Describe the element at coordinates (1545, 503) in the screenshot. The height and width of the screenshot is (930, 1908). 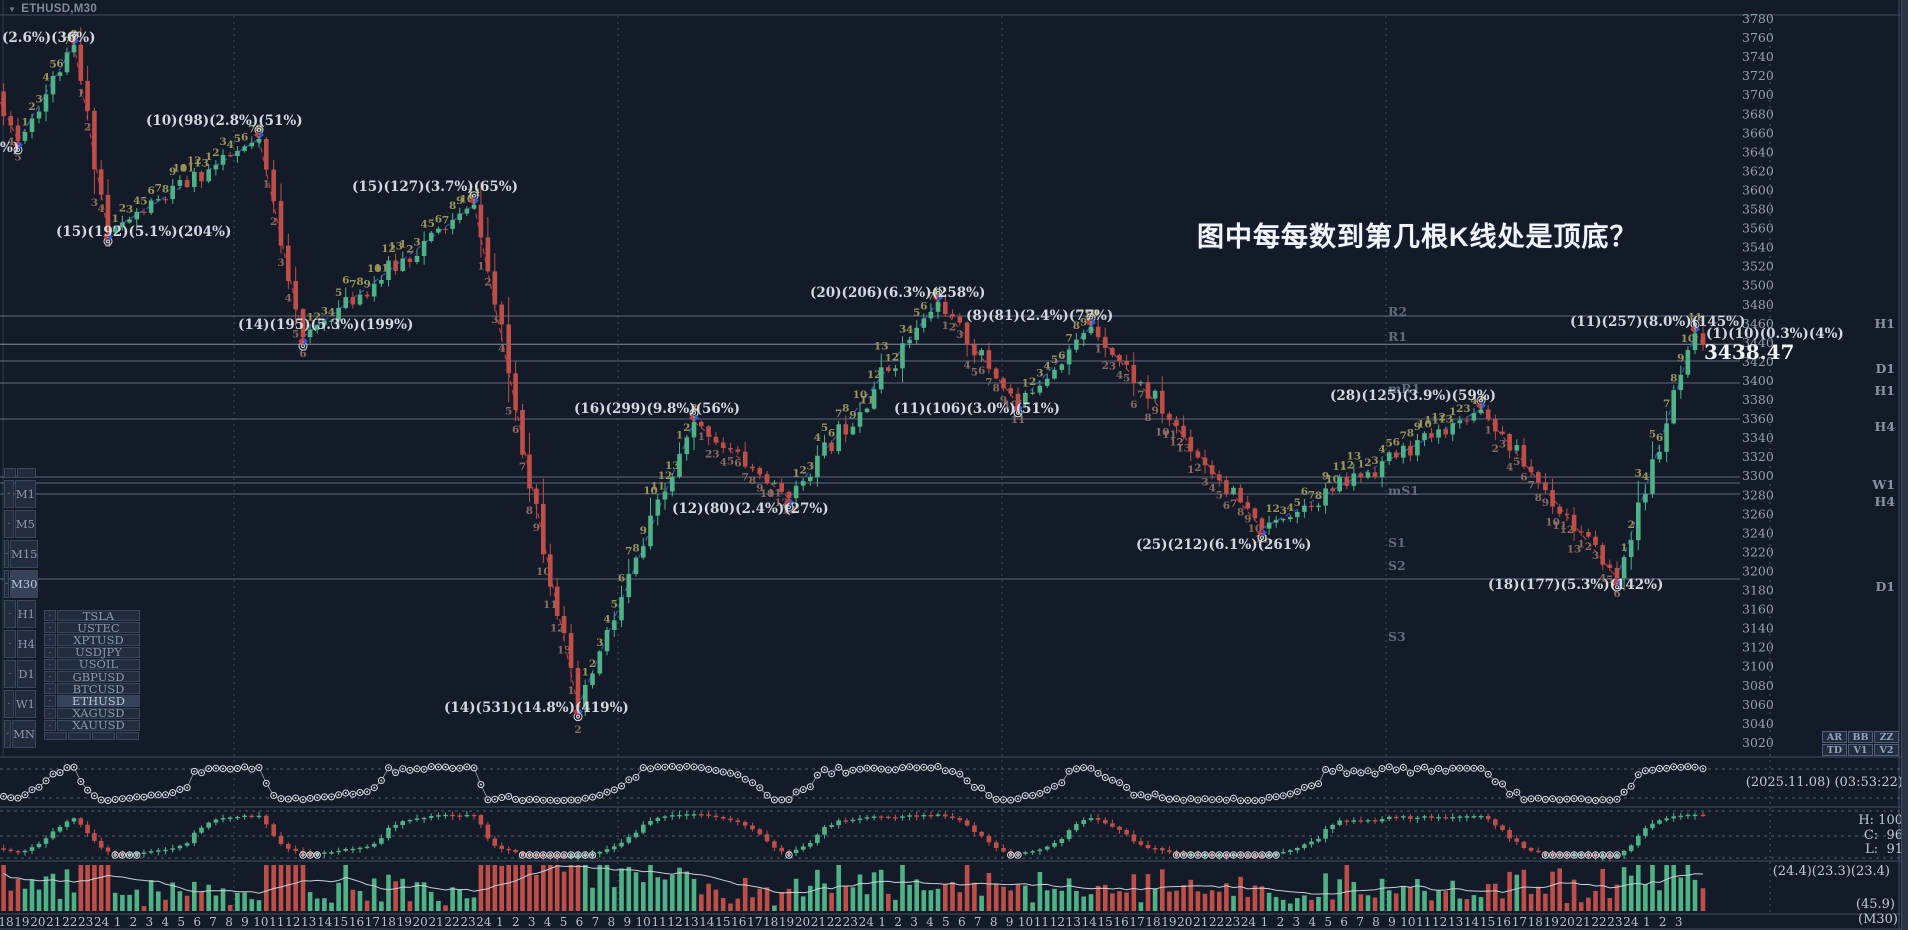
I see `bar-count: 9` at that location.